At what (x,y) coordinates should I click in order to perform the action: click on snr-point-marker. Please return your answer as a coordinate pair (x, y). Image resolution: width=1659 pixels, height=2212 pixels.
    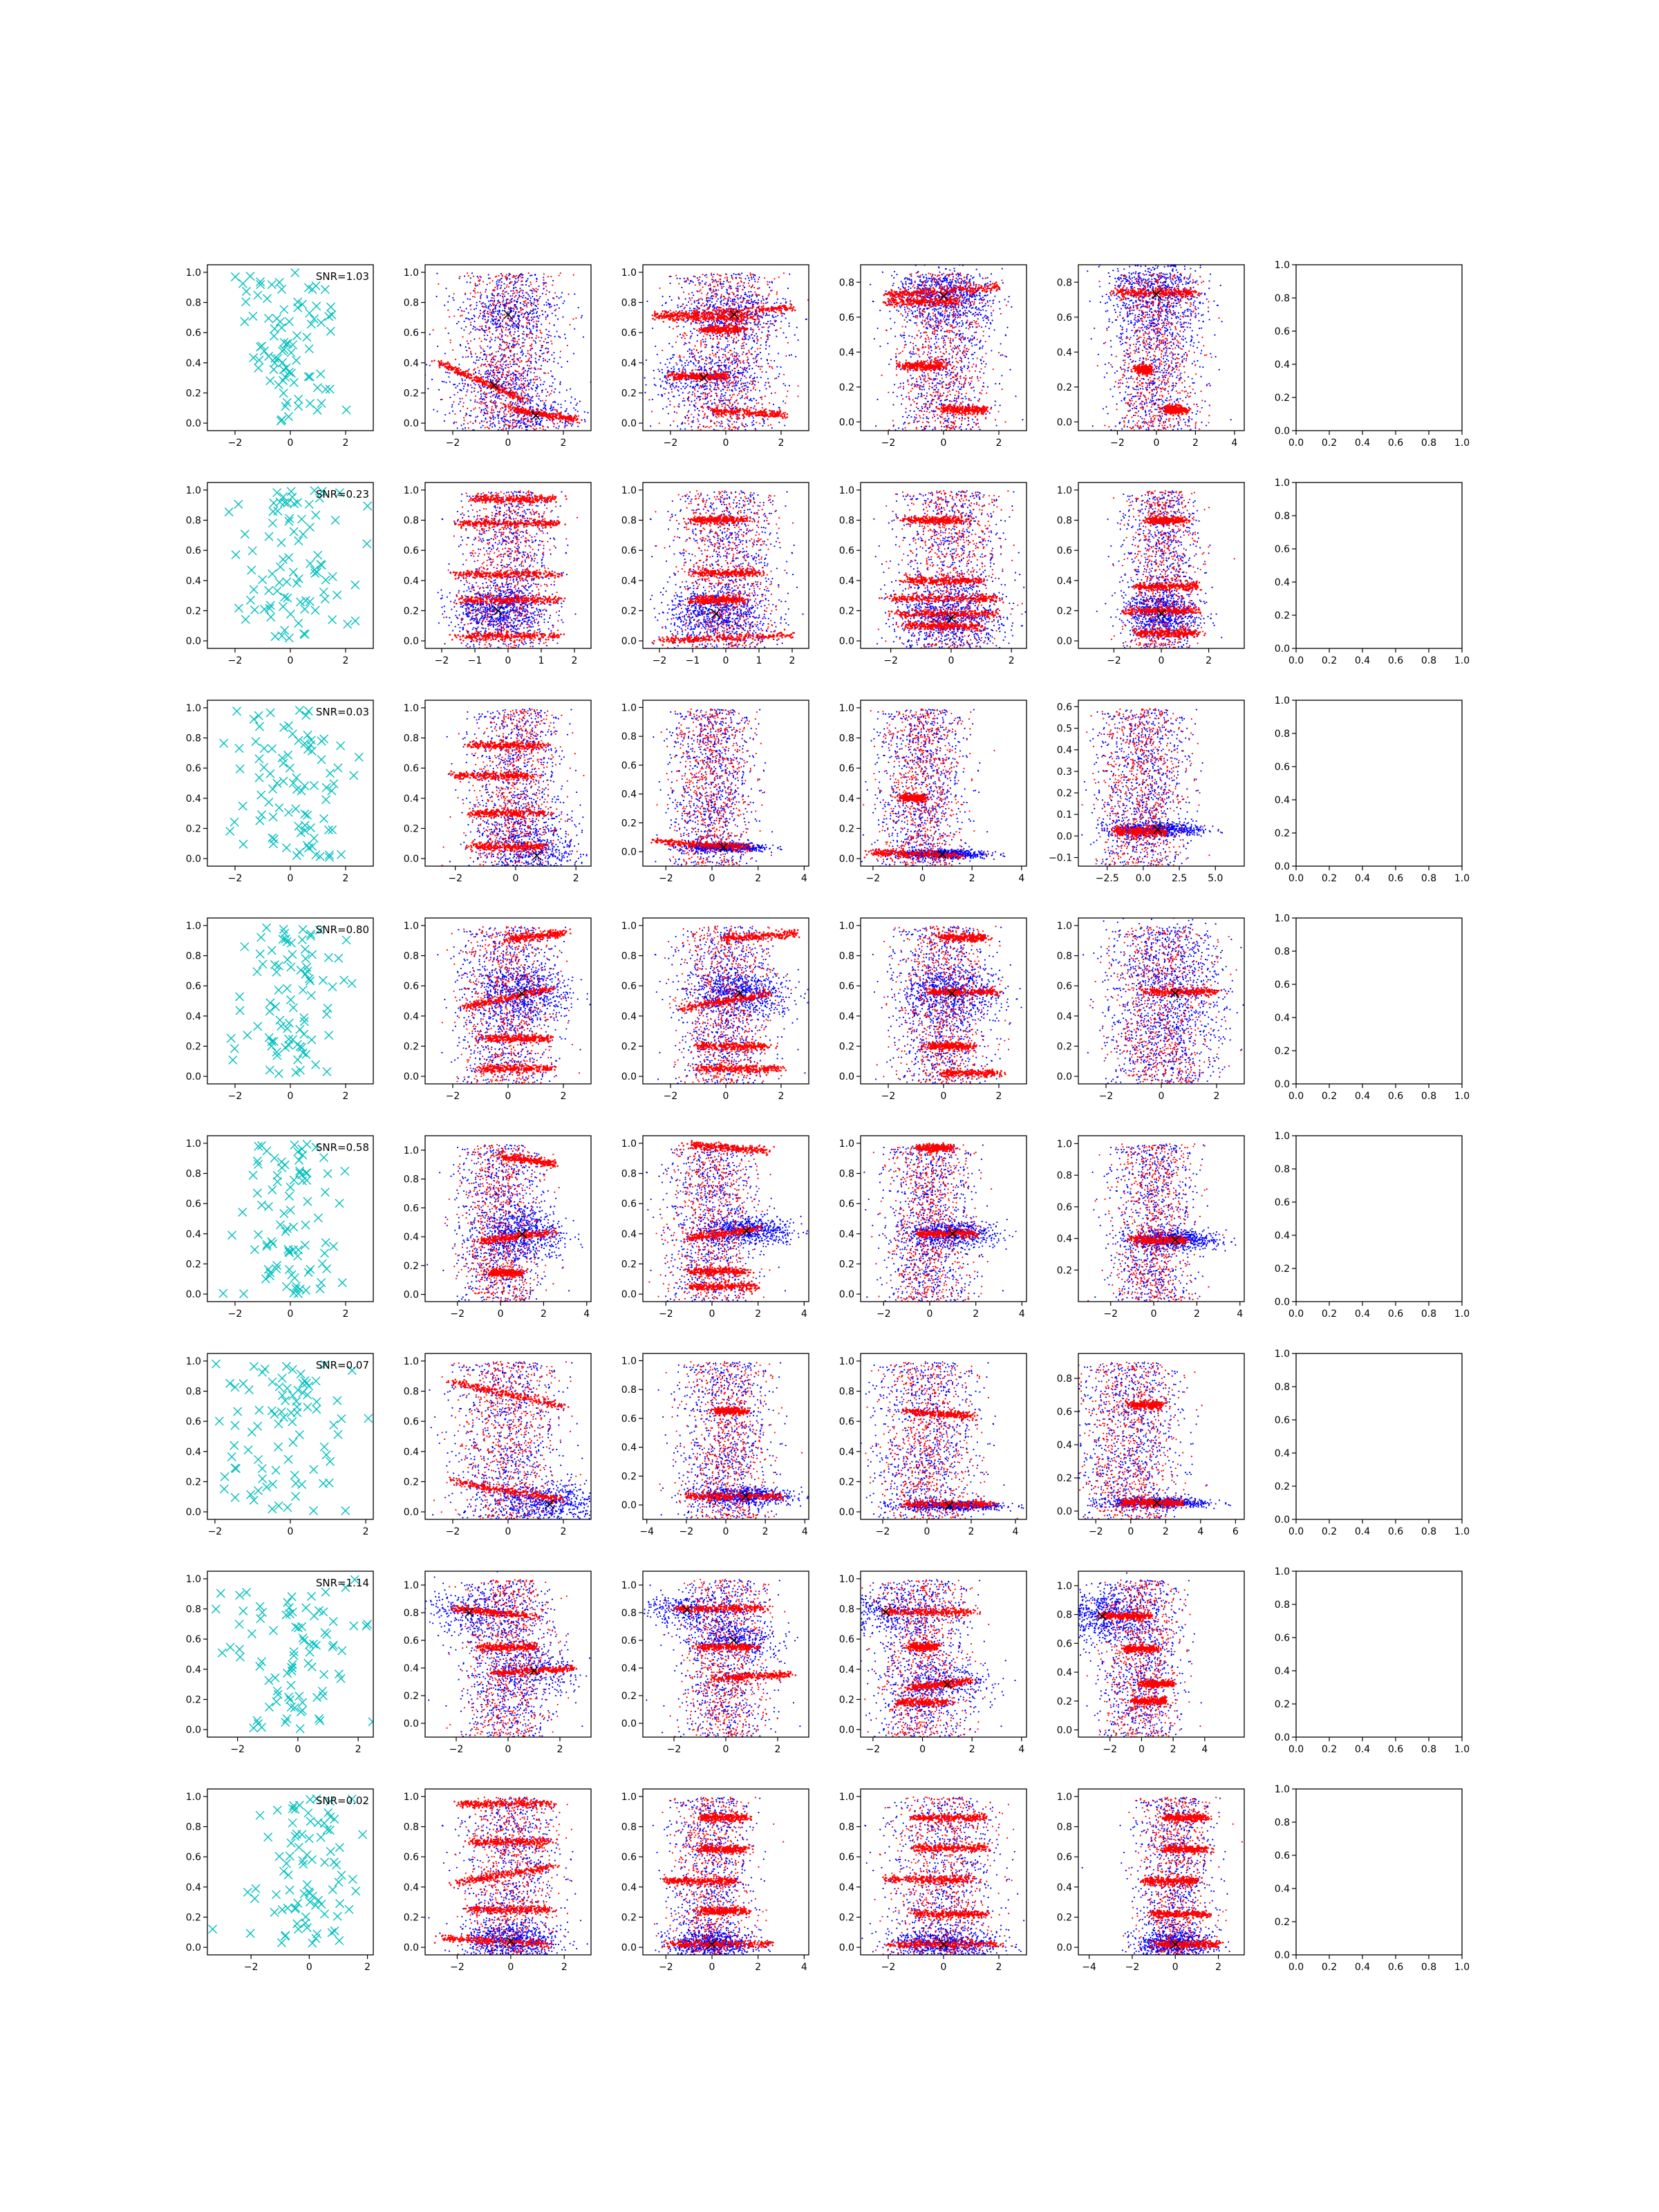
    Looking at the image, I should click on (325, 289).